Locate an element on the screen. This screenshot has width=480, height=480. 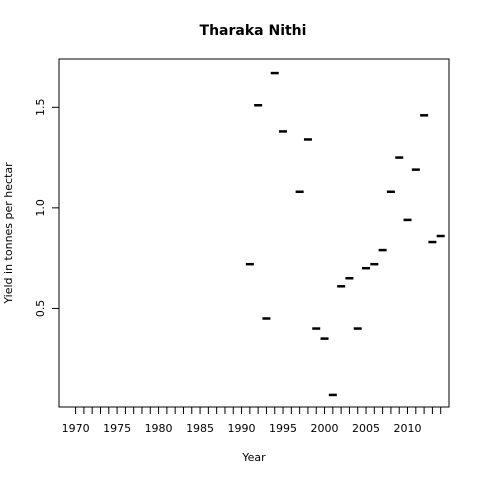
x-axis-label: Year is located at coordinates (253, 457).